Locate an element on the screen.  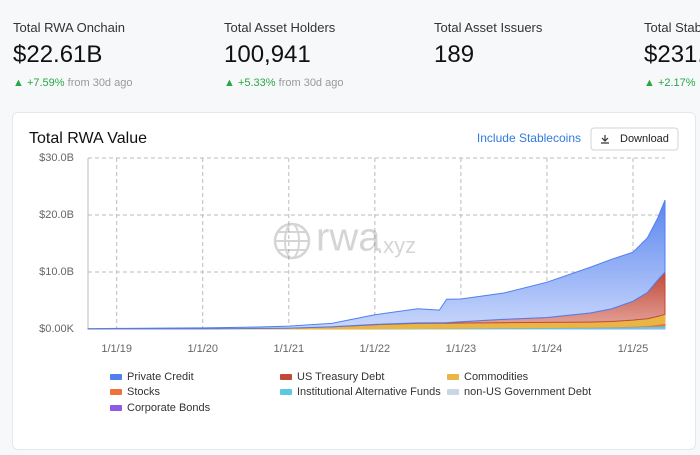
change-value: +5.33% is located at coordinates (256, 83).